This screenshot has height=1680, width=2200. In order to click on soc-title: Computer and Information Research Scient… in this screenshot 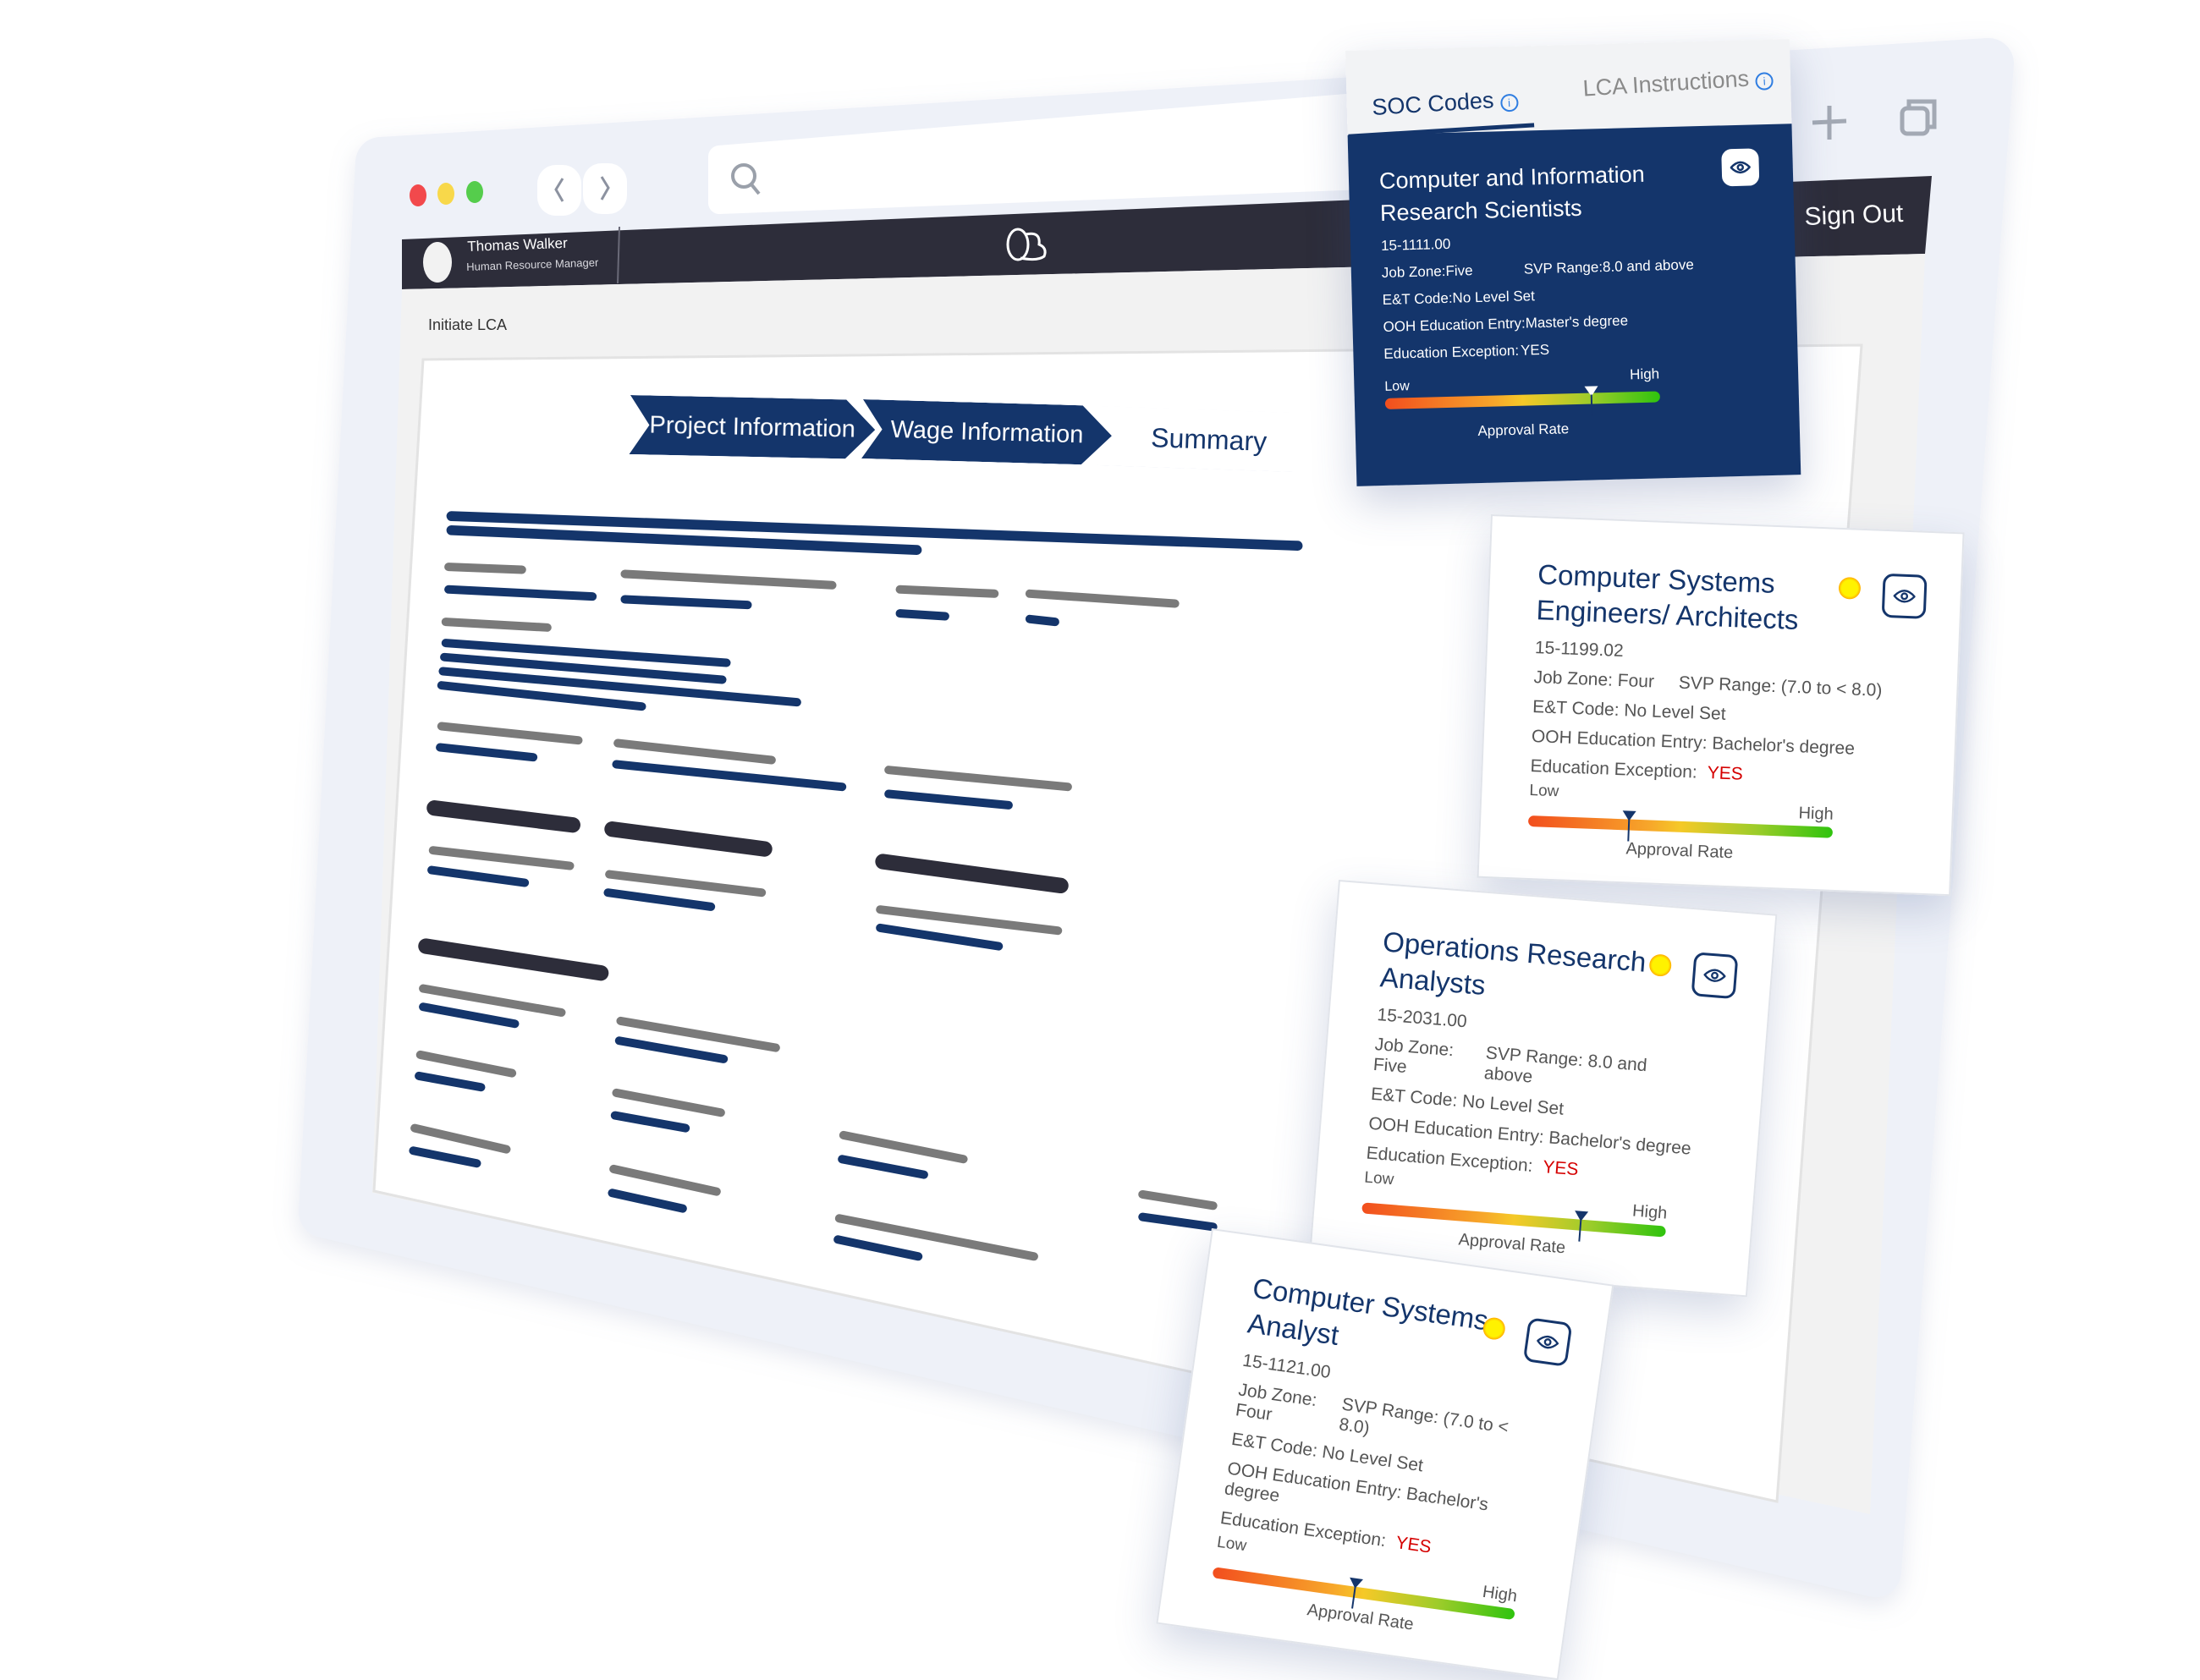, I will do `click(1512, 193)`.